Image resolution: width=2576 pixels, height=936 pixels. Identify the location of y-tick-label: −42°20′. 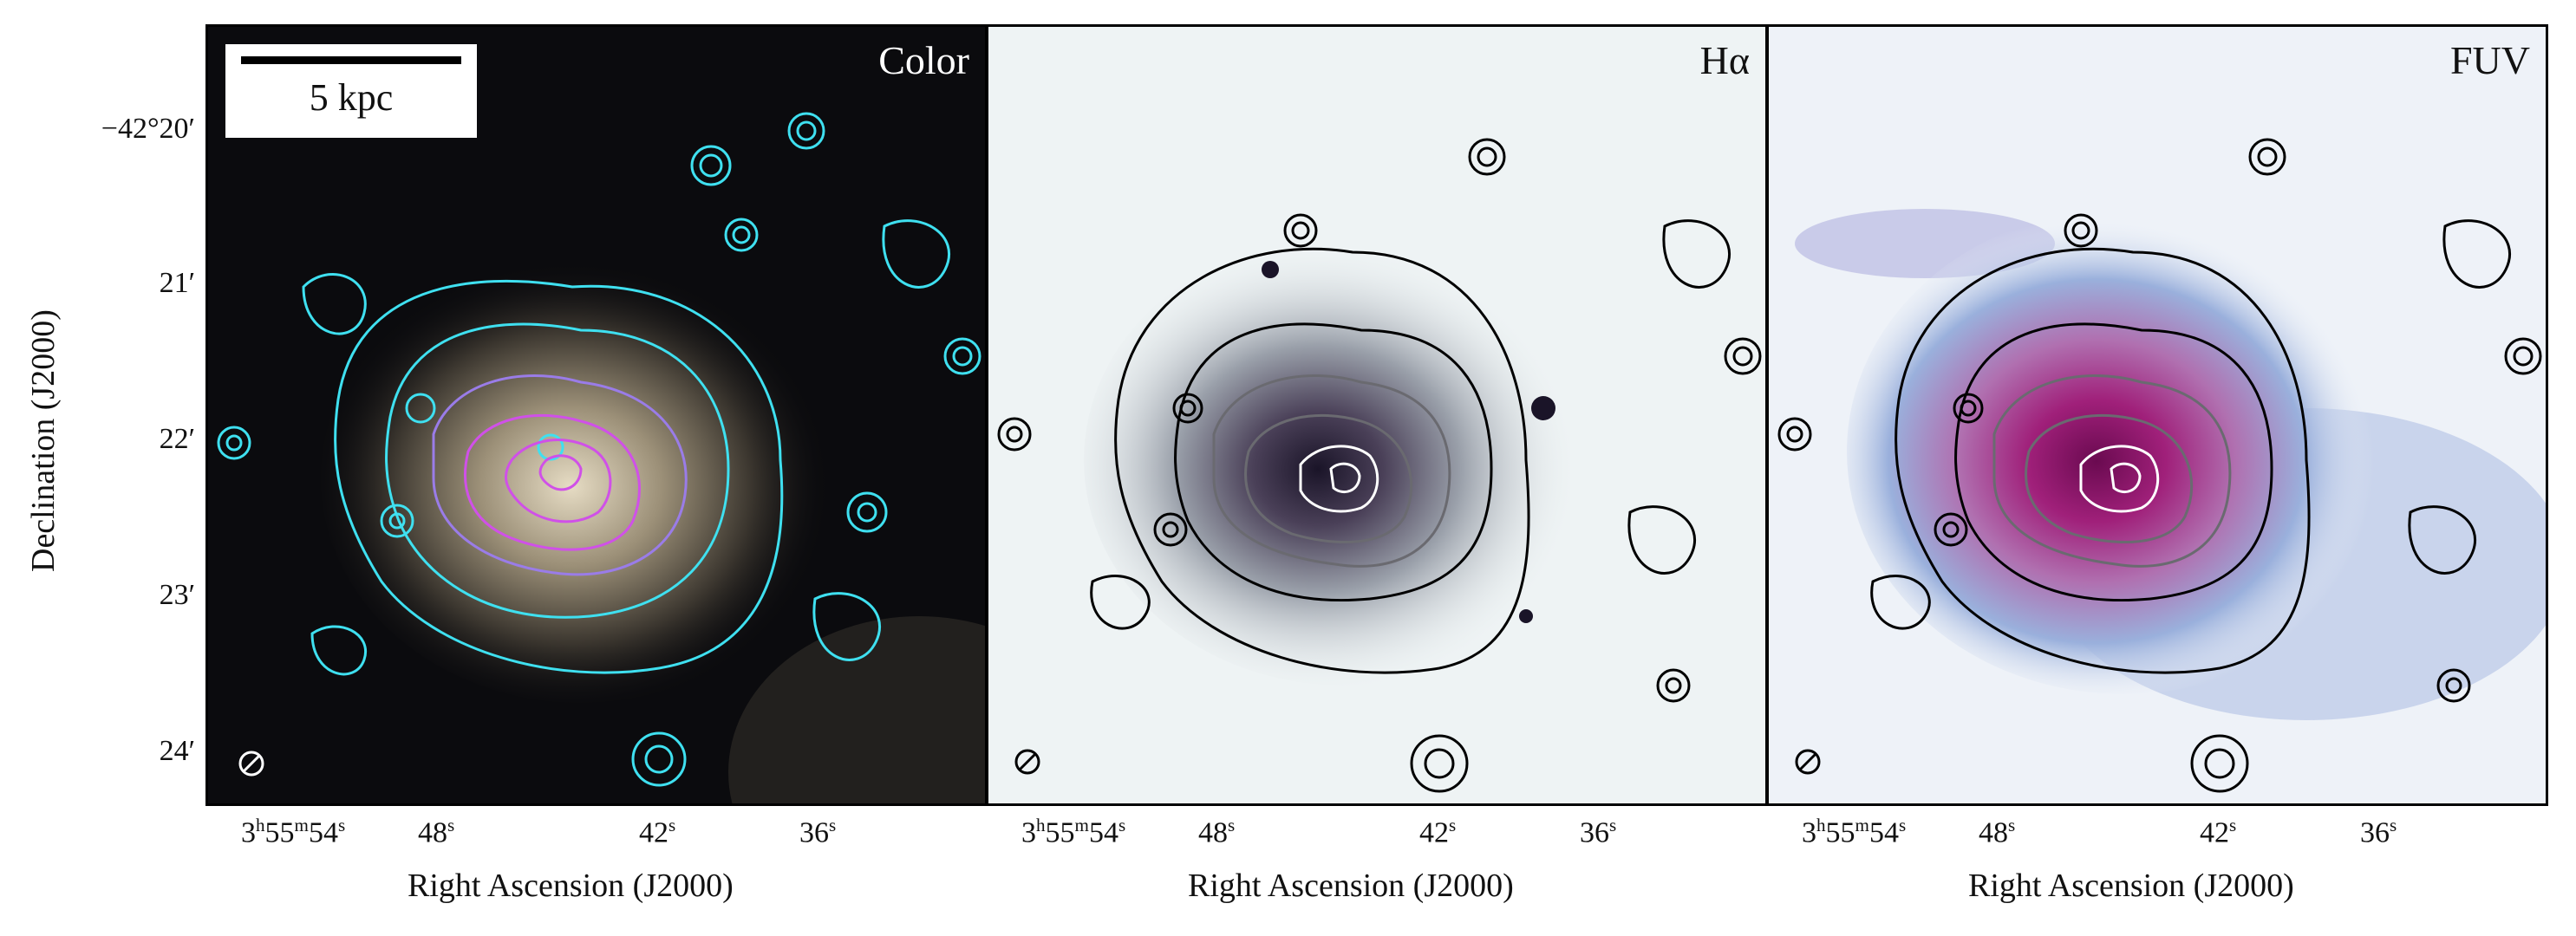
(148, 129).